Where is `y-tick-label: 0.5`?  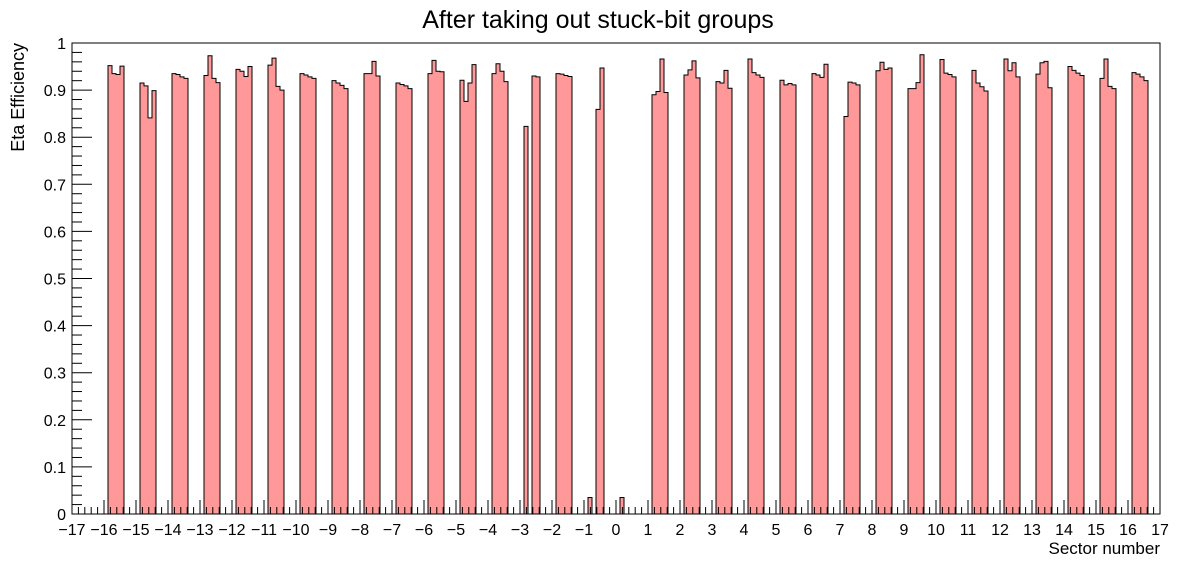
y-tick-label: 0.5 is located at coordinates (55, 280).